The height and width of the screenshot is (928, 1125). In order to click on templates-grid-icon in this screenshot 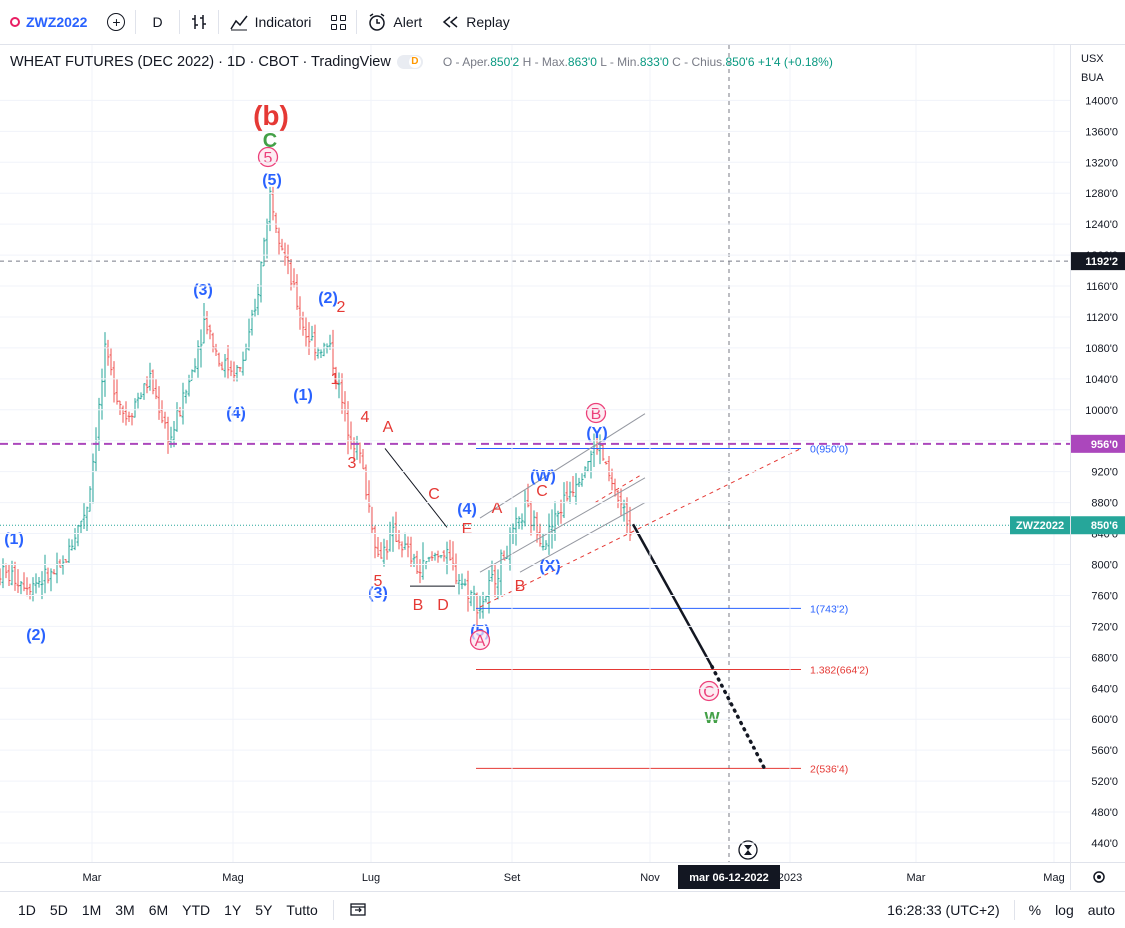, I will do `click(339, 22)`.